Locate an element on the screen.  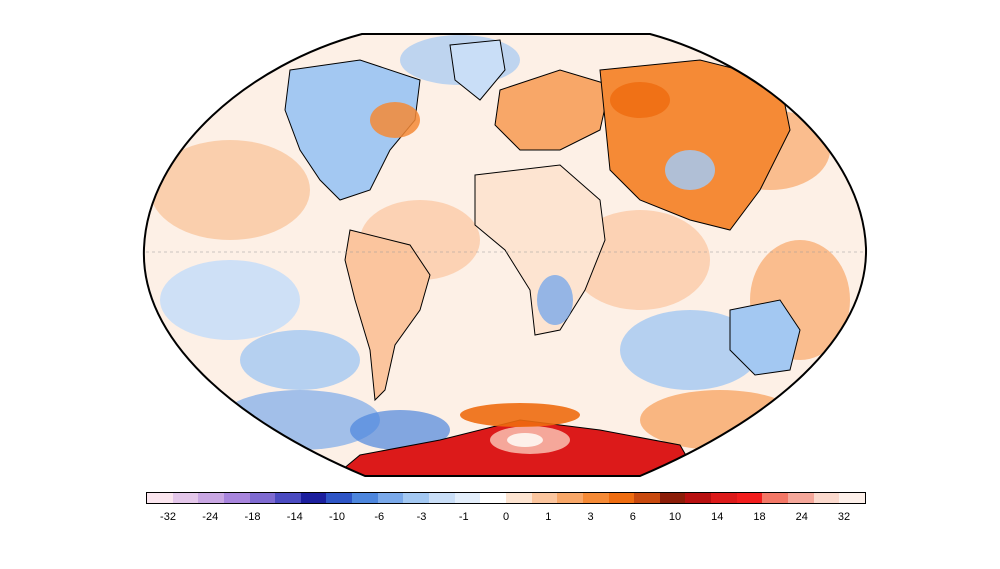
colorbar-tick-label: 1 is located at coordinates (548, 517).